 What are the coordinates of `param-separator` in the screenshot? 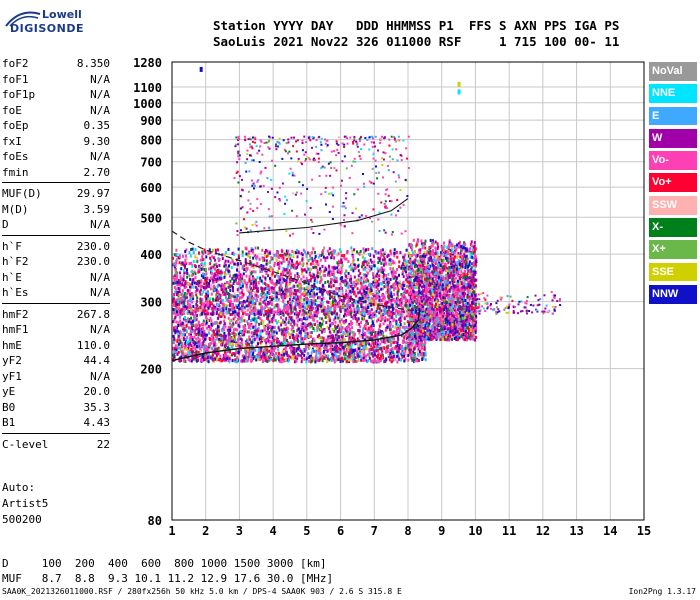 It's located at (56, 235).